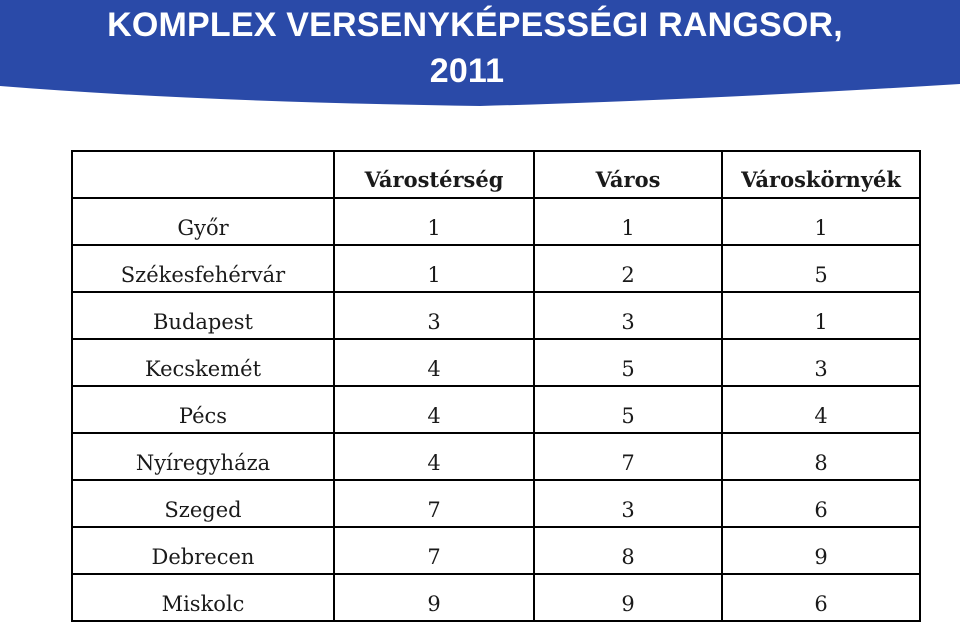 The height and width of the screenshot is (643, 960). What do you see at coordinates (821, 362) in the screenshot?
I see `varoskornyek-cell: 3` at bounding box center [821, 362].